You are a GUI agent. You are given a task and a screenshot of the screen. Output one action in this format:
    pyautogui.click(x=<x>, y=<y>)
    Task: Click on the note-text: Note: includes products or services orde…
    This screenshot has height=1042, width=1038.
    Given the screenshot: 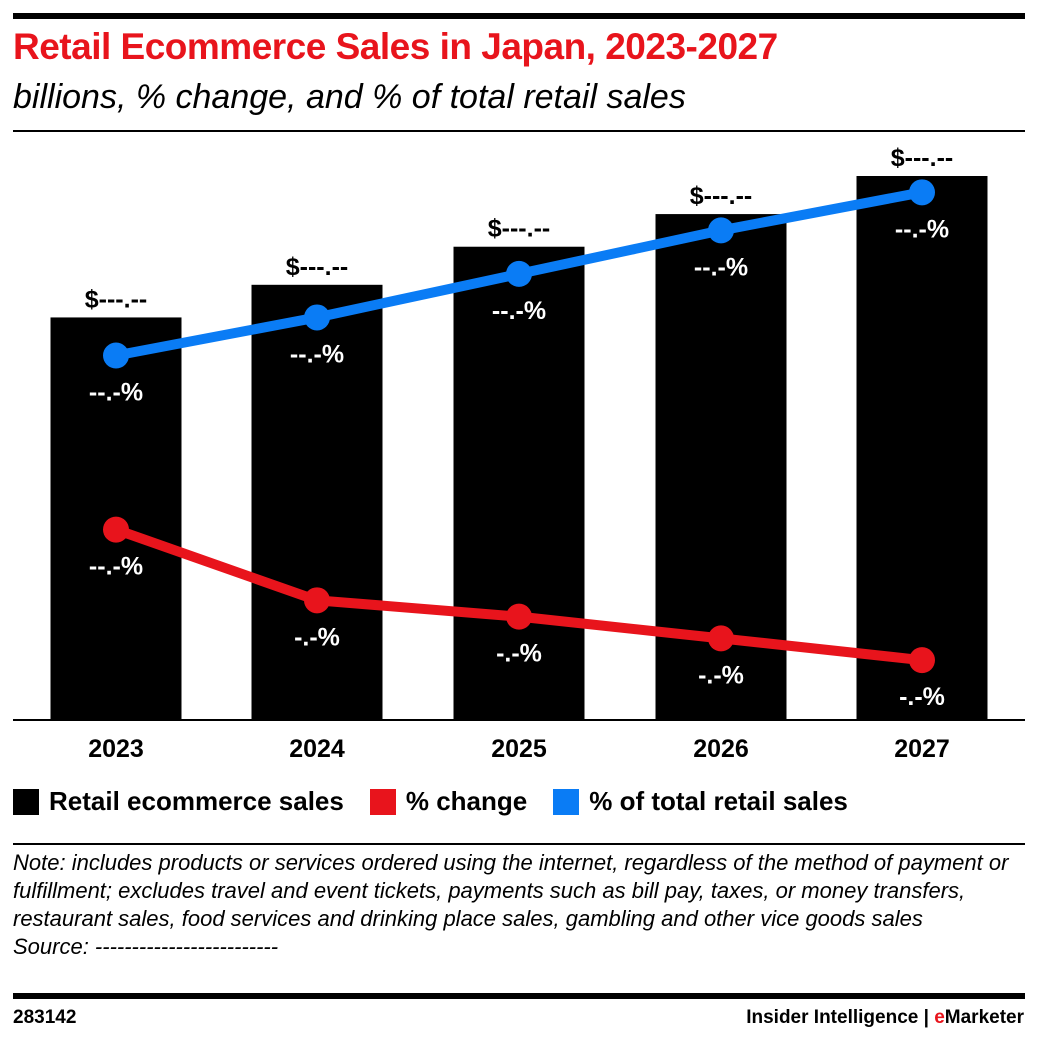 What is the action you would take?
    pyautogui.click(x=511, y=890)
    